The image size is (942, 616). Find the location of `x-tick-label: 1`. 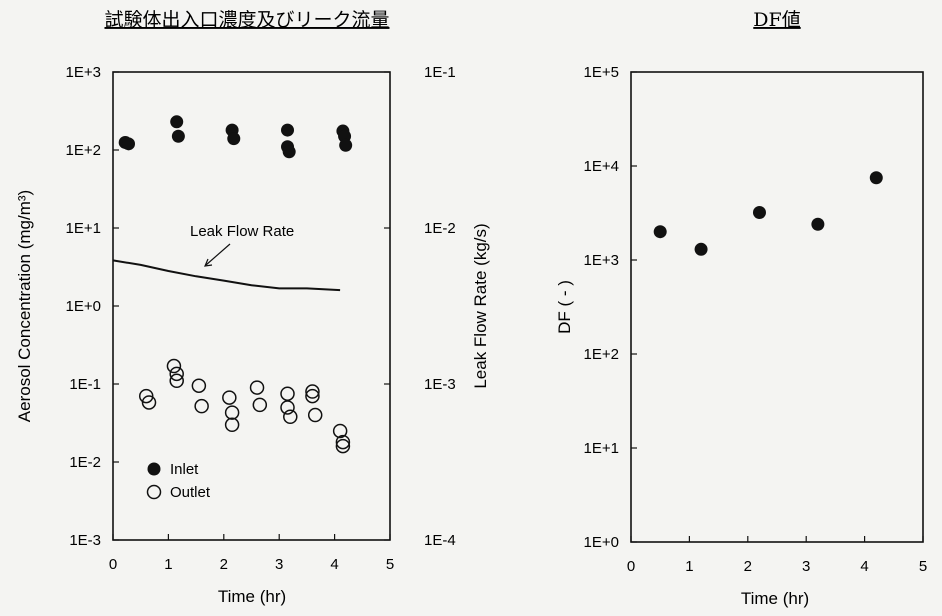

x-tick-label: 1 is located at coordinates (168, 564).